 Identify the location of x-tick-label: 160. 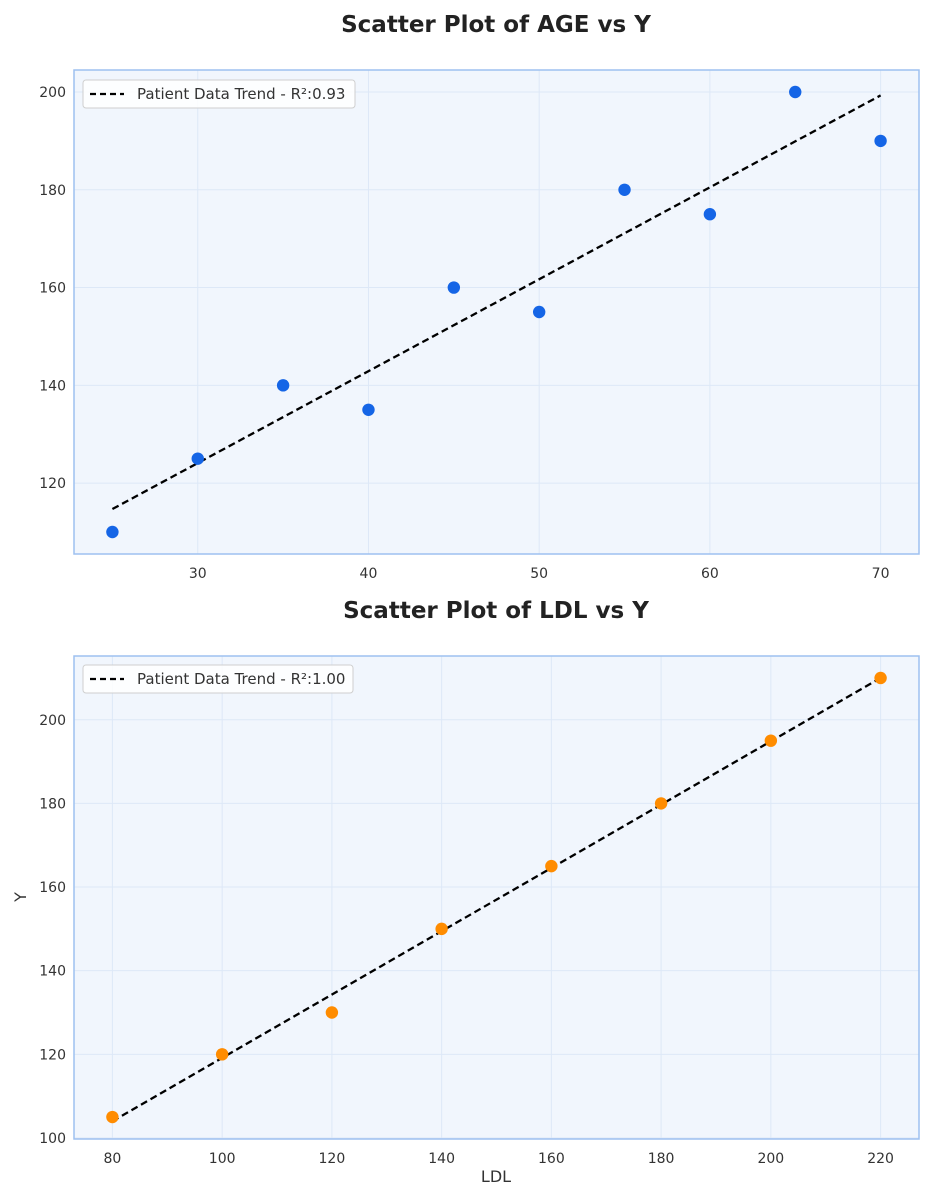
(551, 1159).